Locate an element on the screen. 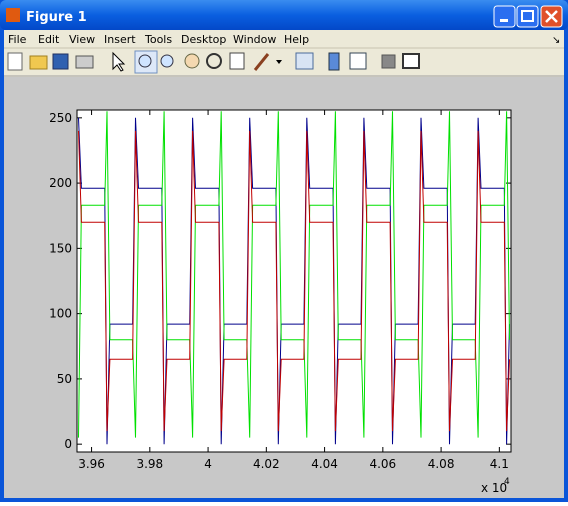  x-tick-label: 4.02 is located at coordinates (266, 464).